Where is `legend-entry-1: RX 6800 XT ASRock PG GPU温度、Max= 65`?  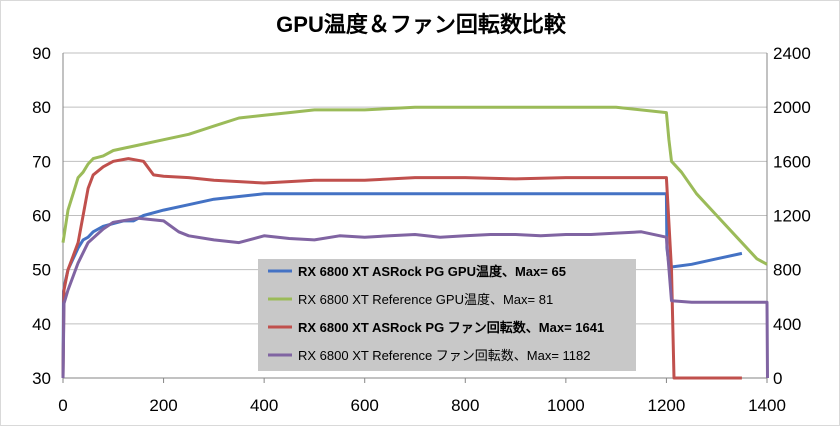
legend-entry-1: RX 6800 XT ASRock PG GPU温度、Max= 65 is located at coordinates (432, 271).